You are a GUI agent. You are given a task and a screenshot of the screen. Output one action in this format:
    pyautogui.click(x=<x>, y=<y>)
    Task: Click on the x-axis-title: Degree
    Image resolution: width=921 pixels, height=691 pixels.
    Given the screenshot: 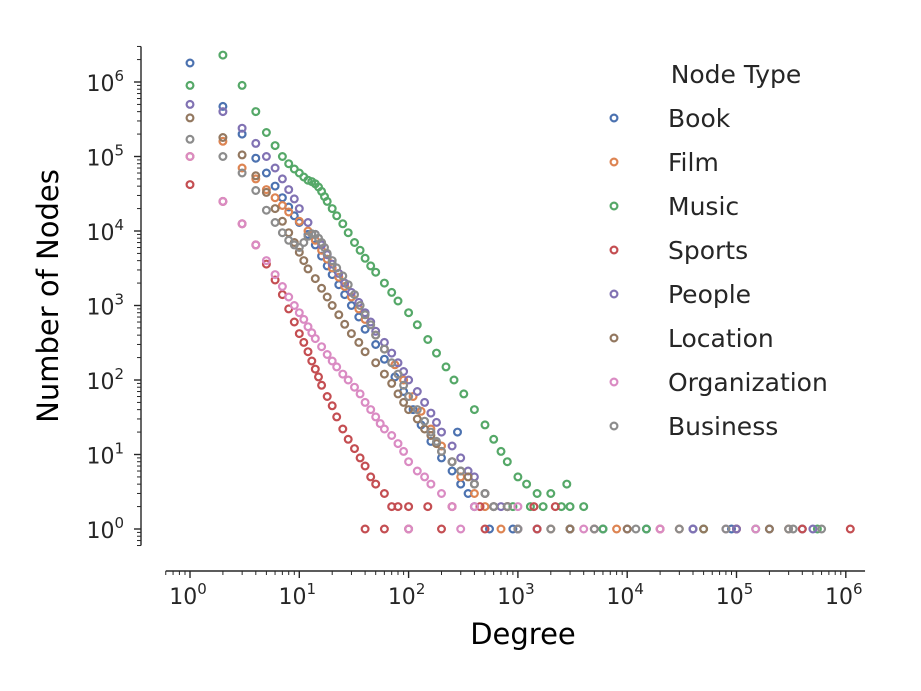 What is the action you would take?
    pyautogui.click(x=523, y=634)
    